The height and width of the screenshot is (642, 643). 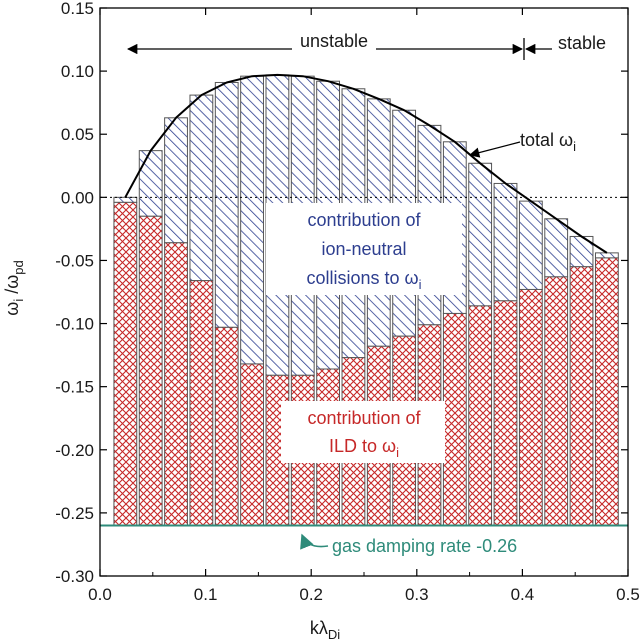 What do you see at coordinates (77, 197) in the screenshot?
I see `y-tick-label: 0.00` at bounding box center [77, 197].